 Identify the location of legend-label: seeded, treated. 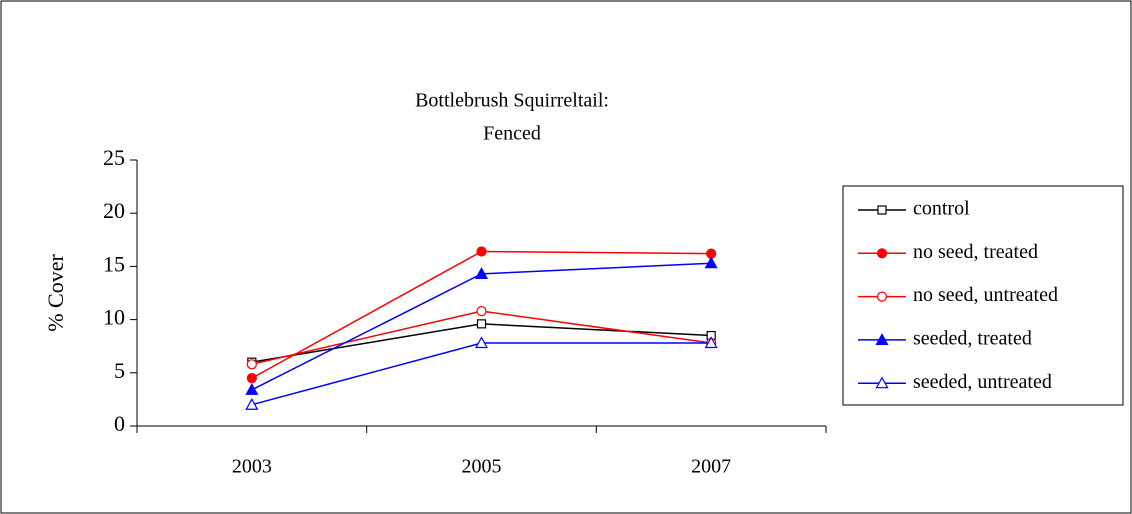
(972, 338).